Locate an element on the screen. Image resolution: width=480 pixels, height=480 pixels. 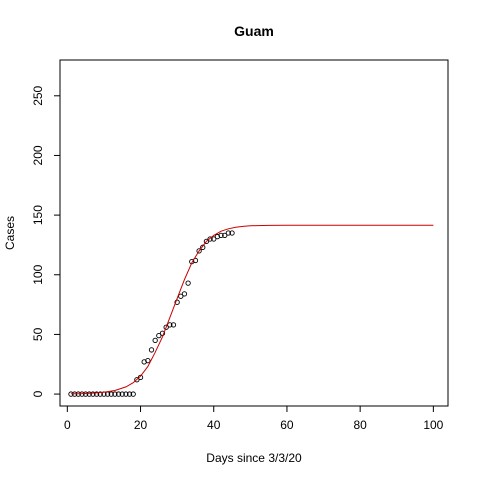
x-tick-label: 100 is located at coordinates (433, 425).